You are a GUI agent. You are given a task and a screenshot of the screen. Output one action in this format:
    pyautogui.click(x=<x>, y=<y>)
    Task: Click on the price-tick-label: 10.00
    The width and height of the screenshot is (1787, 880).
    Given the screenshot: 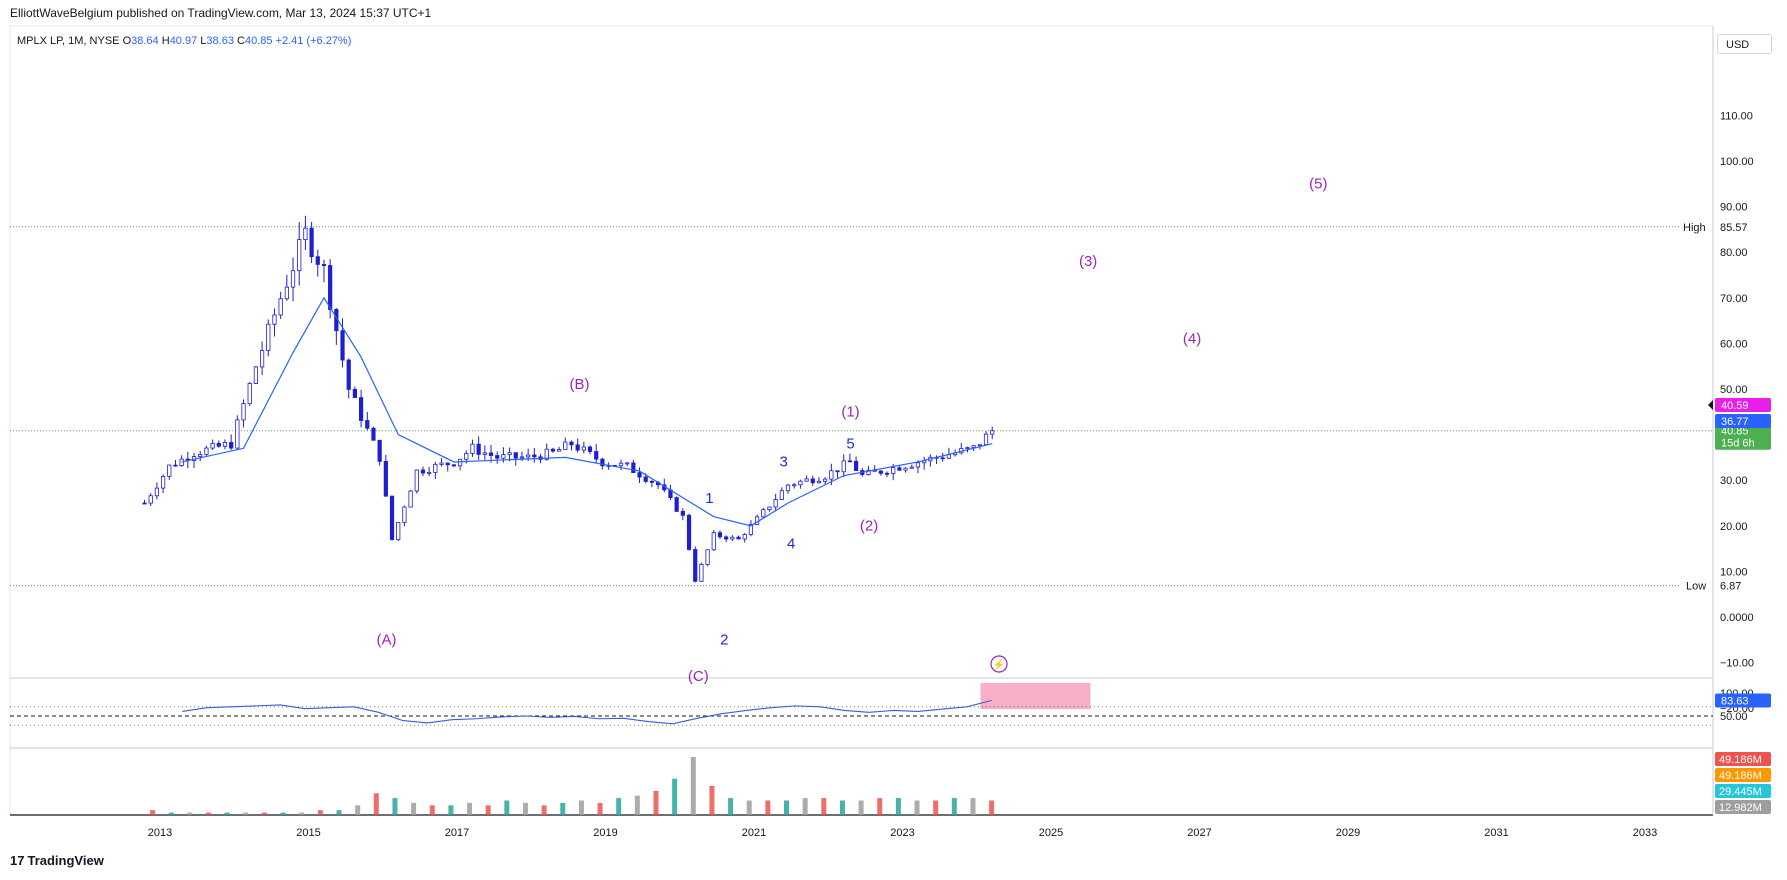 What is the action you would take?
    pyautogui.click(x=1734, y=572)
    